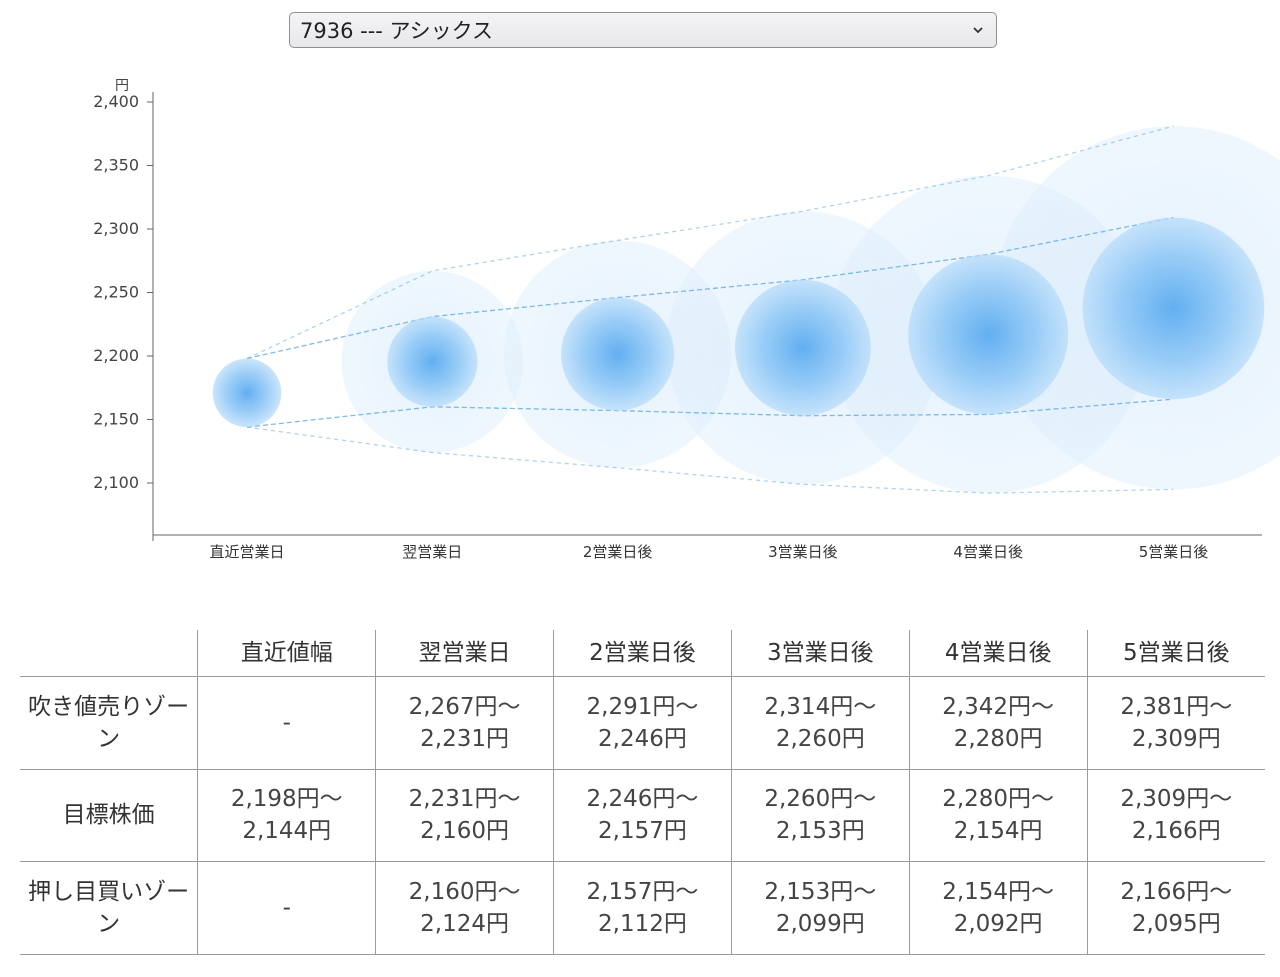 Image resolution: width=1280 pixels, height=977 pixels. Describe the element at coordinates (1175, 653) in the screenshot. I see `header-cell: 5営業日後` at that location.